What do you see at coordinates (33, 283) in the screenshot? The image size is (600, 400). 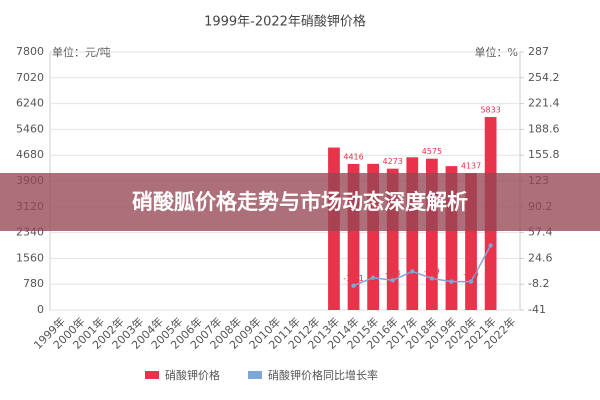 I see `y-tick-label: 780` at bounding box center [33, 283].